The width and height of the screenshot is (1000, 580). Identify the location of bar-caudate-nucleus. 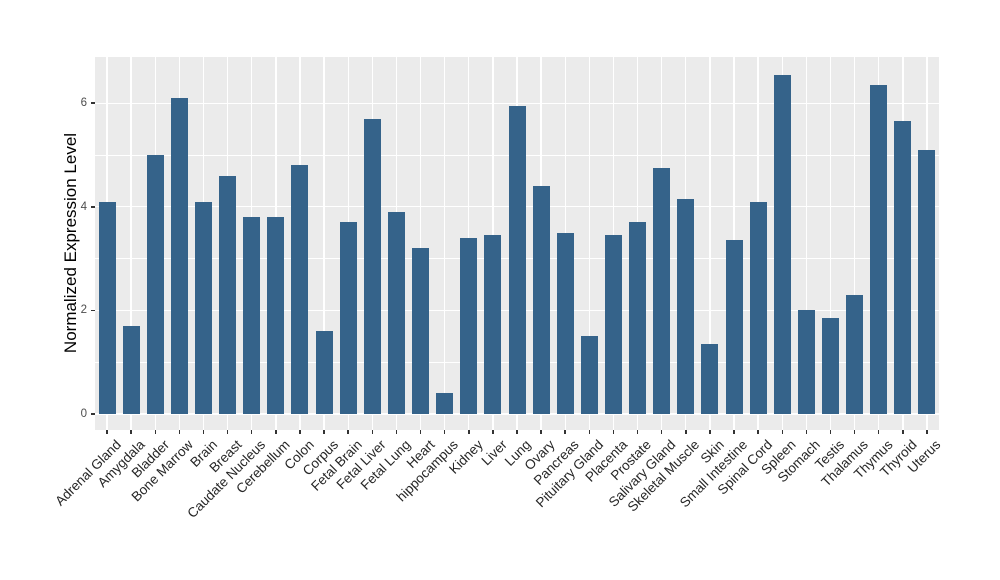
(252, 315).